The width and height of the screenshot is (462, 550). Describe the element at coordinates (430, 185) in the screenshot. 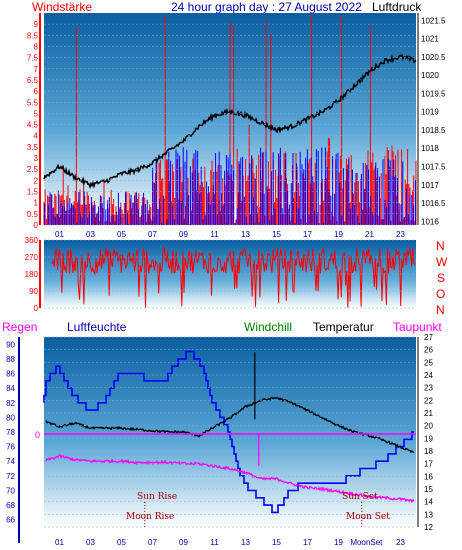

I see `pressure-axis-tick: 1017` at that location.